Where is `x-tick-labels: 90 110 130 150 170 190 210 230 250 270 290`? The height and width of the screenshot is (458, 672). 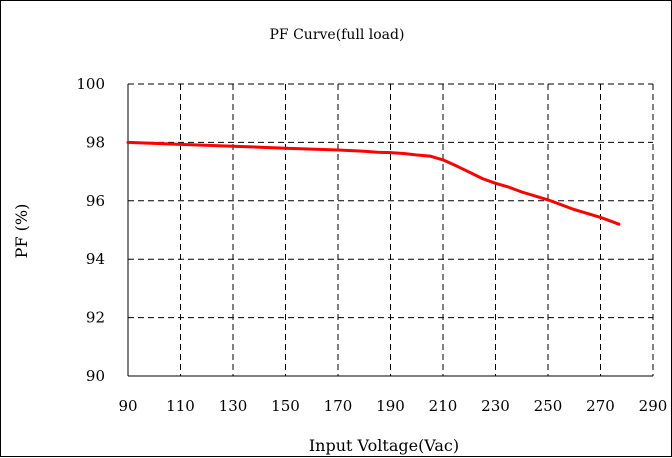
x-tick-labels: 90 110 130 150 170 190 210 230 250 270 290 is located at coordinates (392, 406).